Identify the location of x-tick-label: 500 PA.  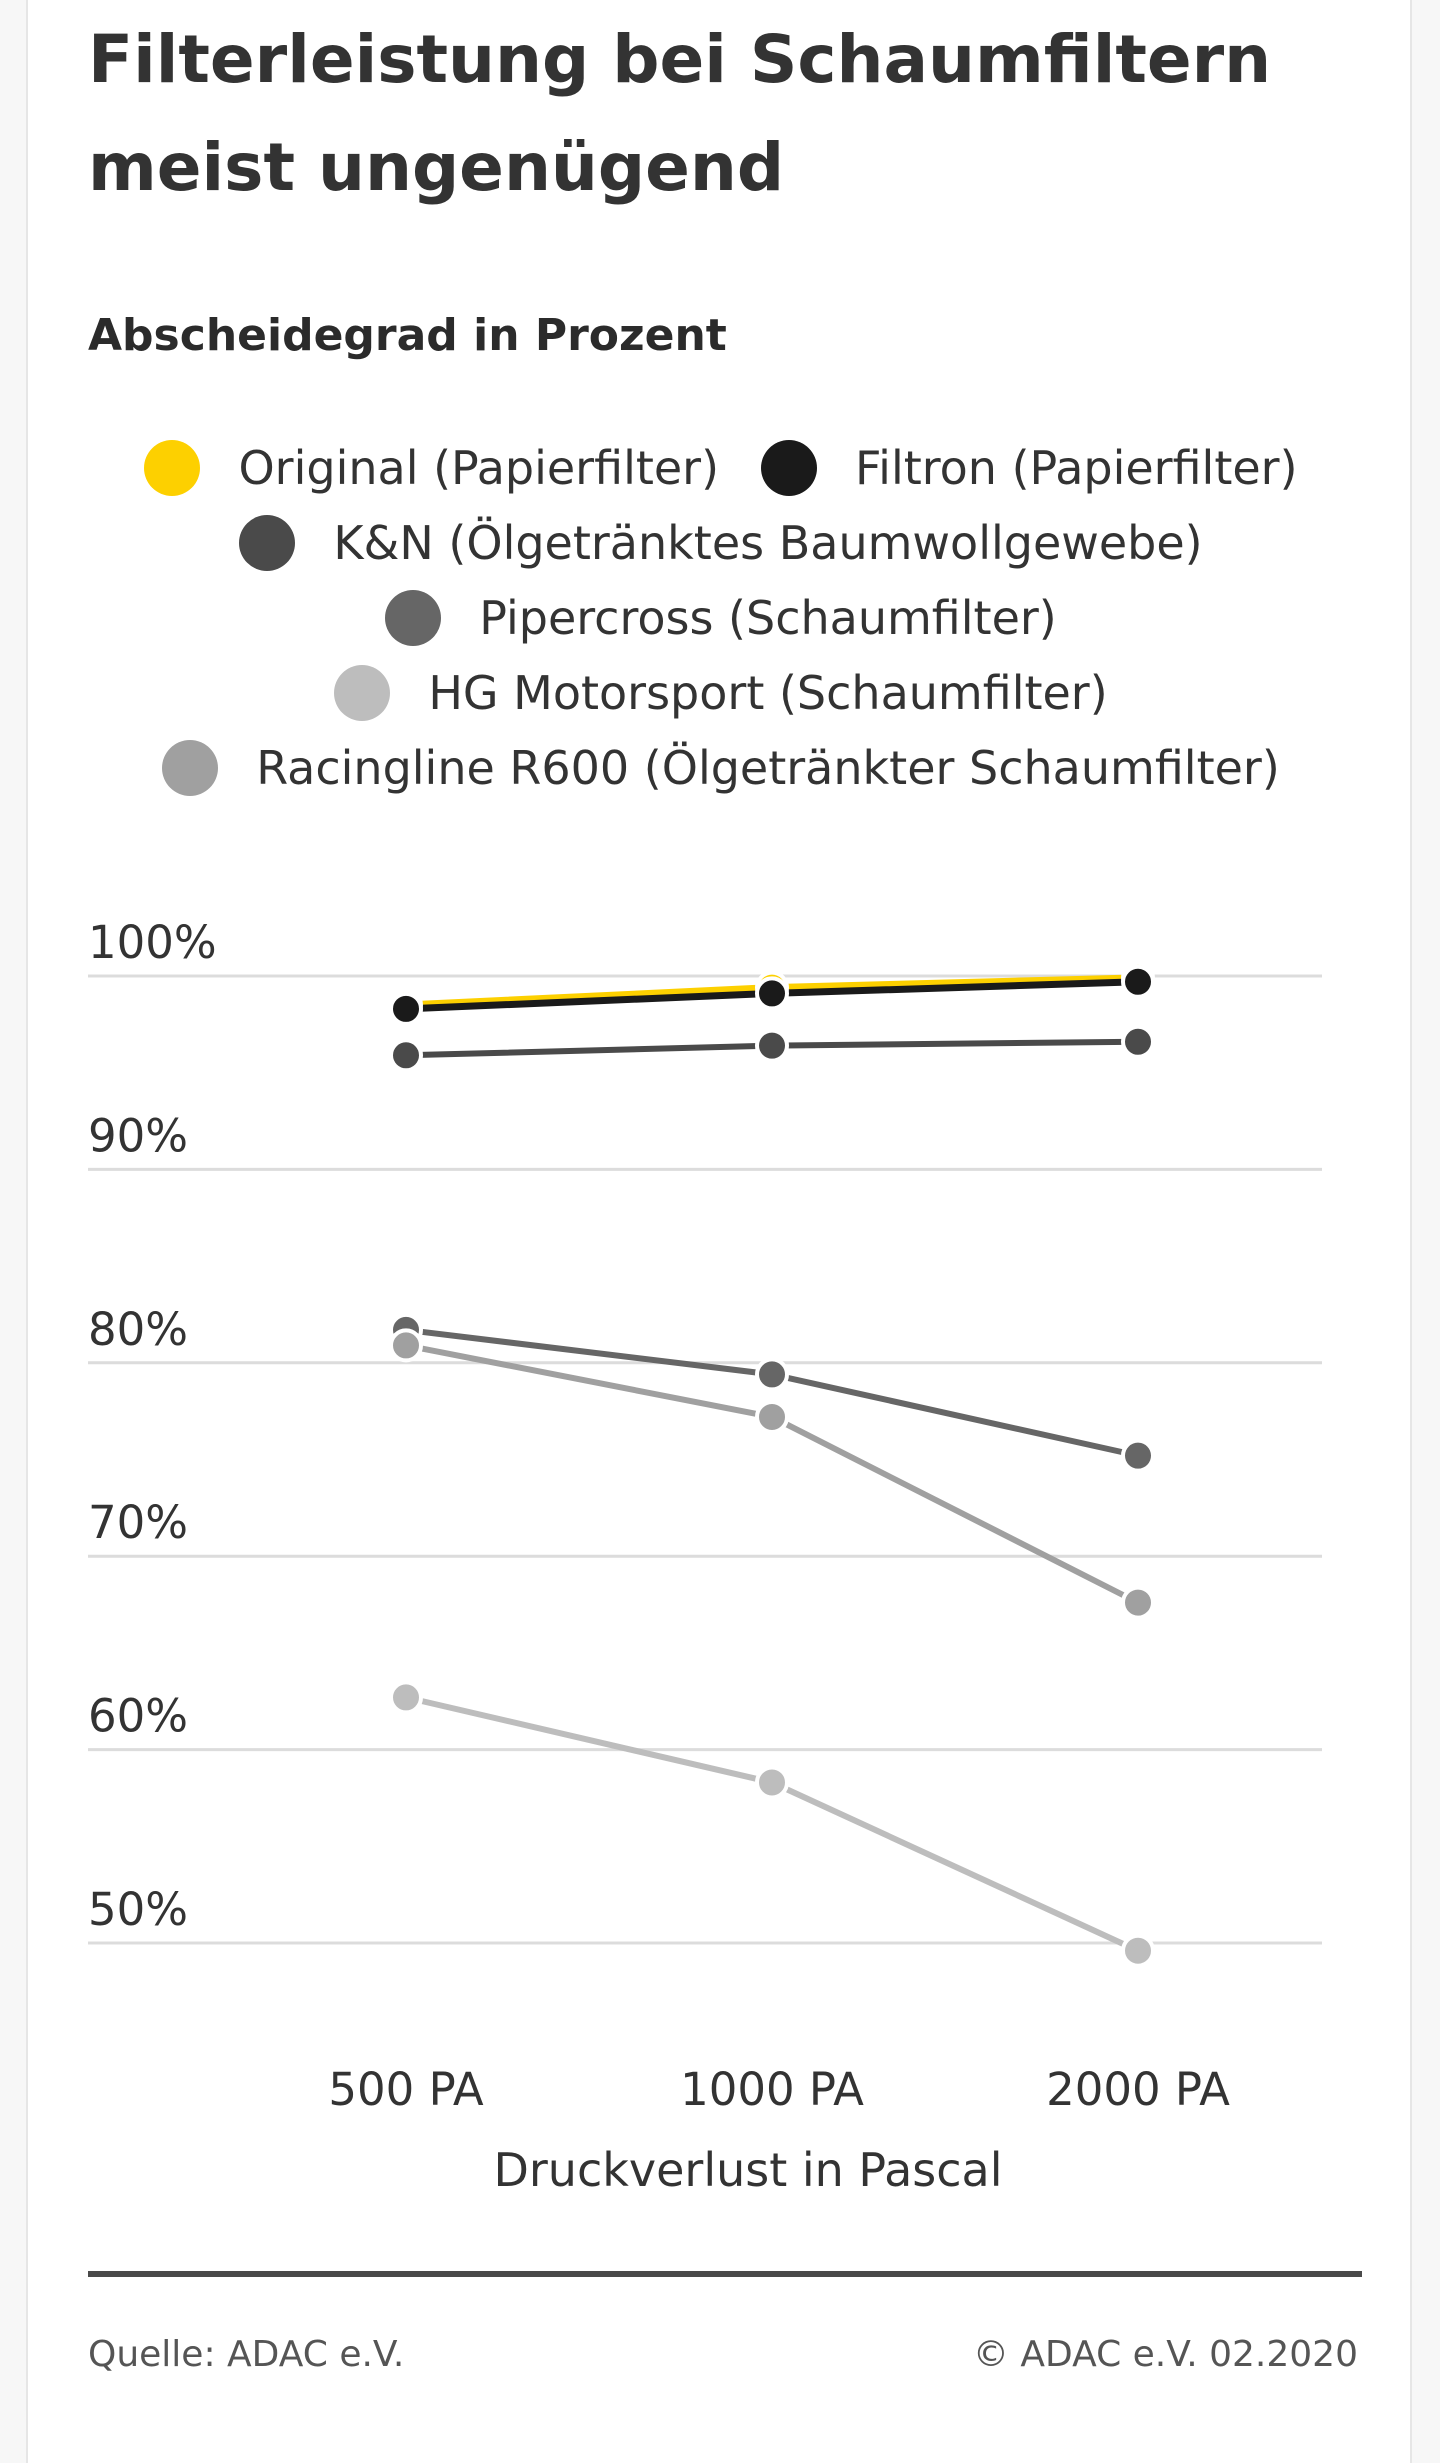
(405, 2089).